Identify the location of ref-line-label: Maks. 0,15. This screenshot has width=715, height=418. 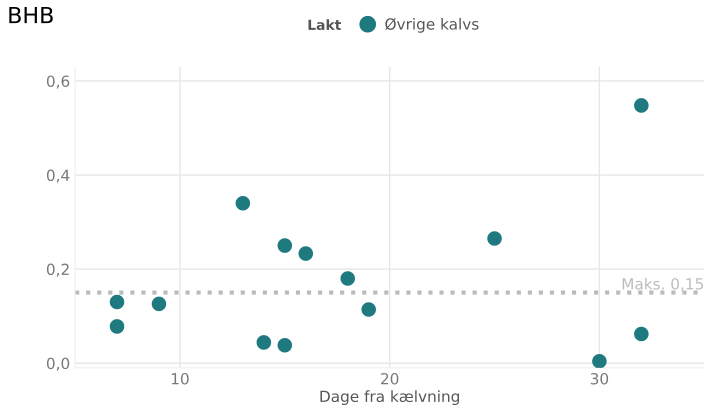
(662, 285).